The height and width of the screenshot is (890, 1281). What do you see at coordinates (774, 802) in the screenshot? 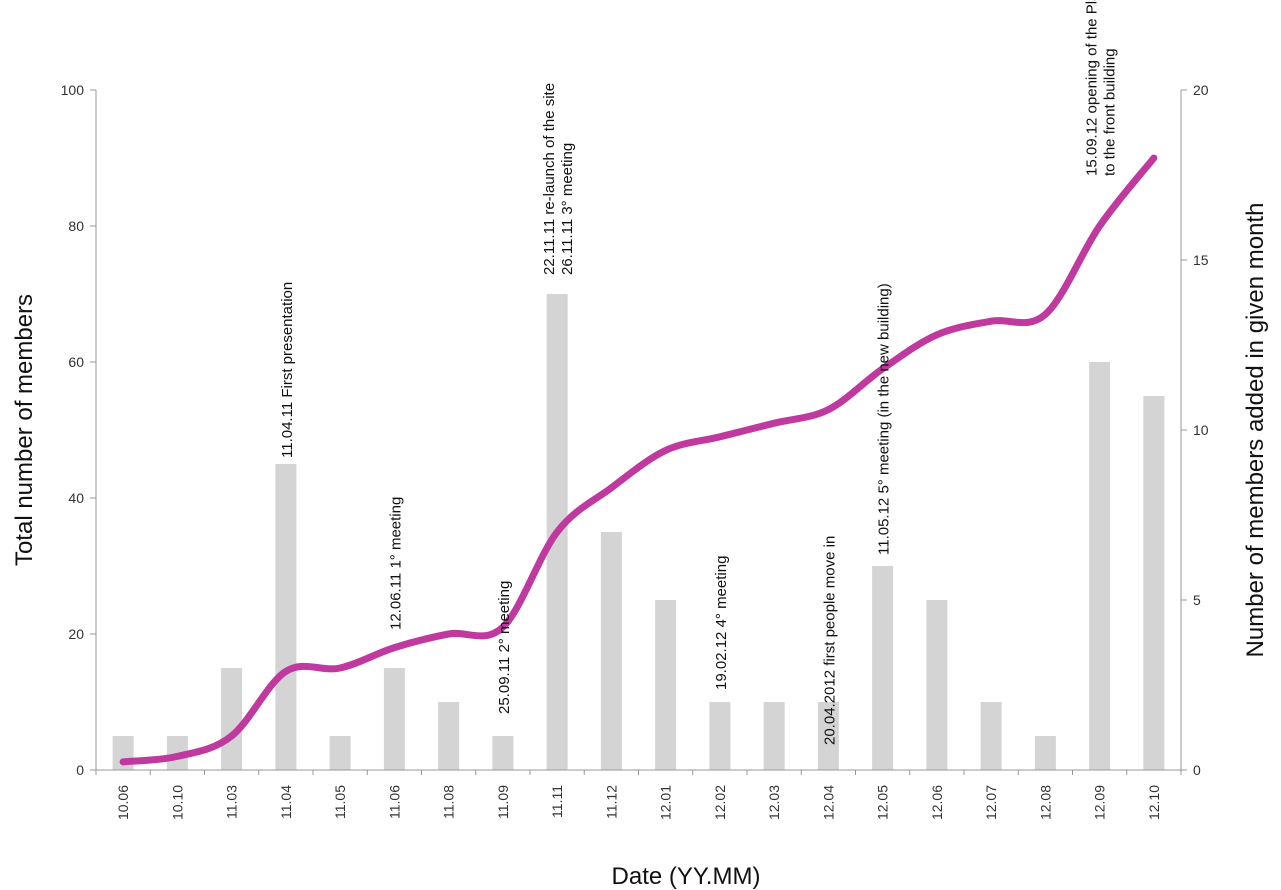
I see `x-tick-label: 12.03` at bounding box center [774, 802].